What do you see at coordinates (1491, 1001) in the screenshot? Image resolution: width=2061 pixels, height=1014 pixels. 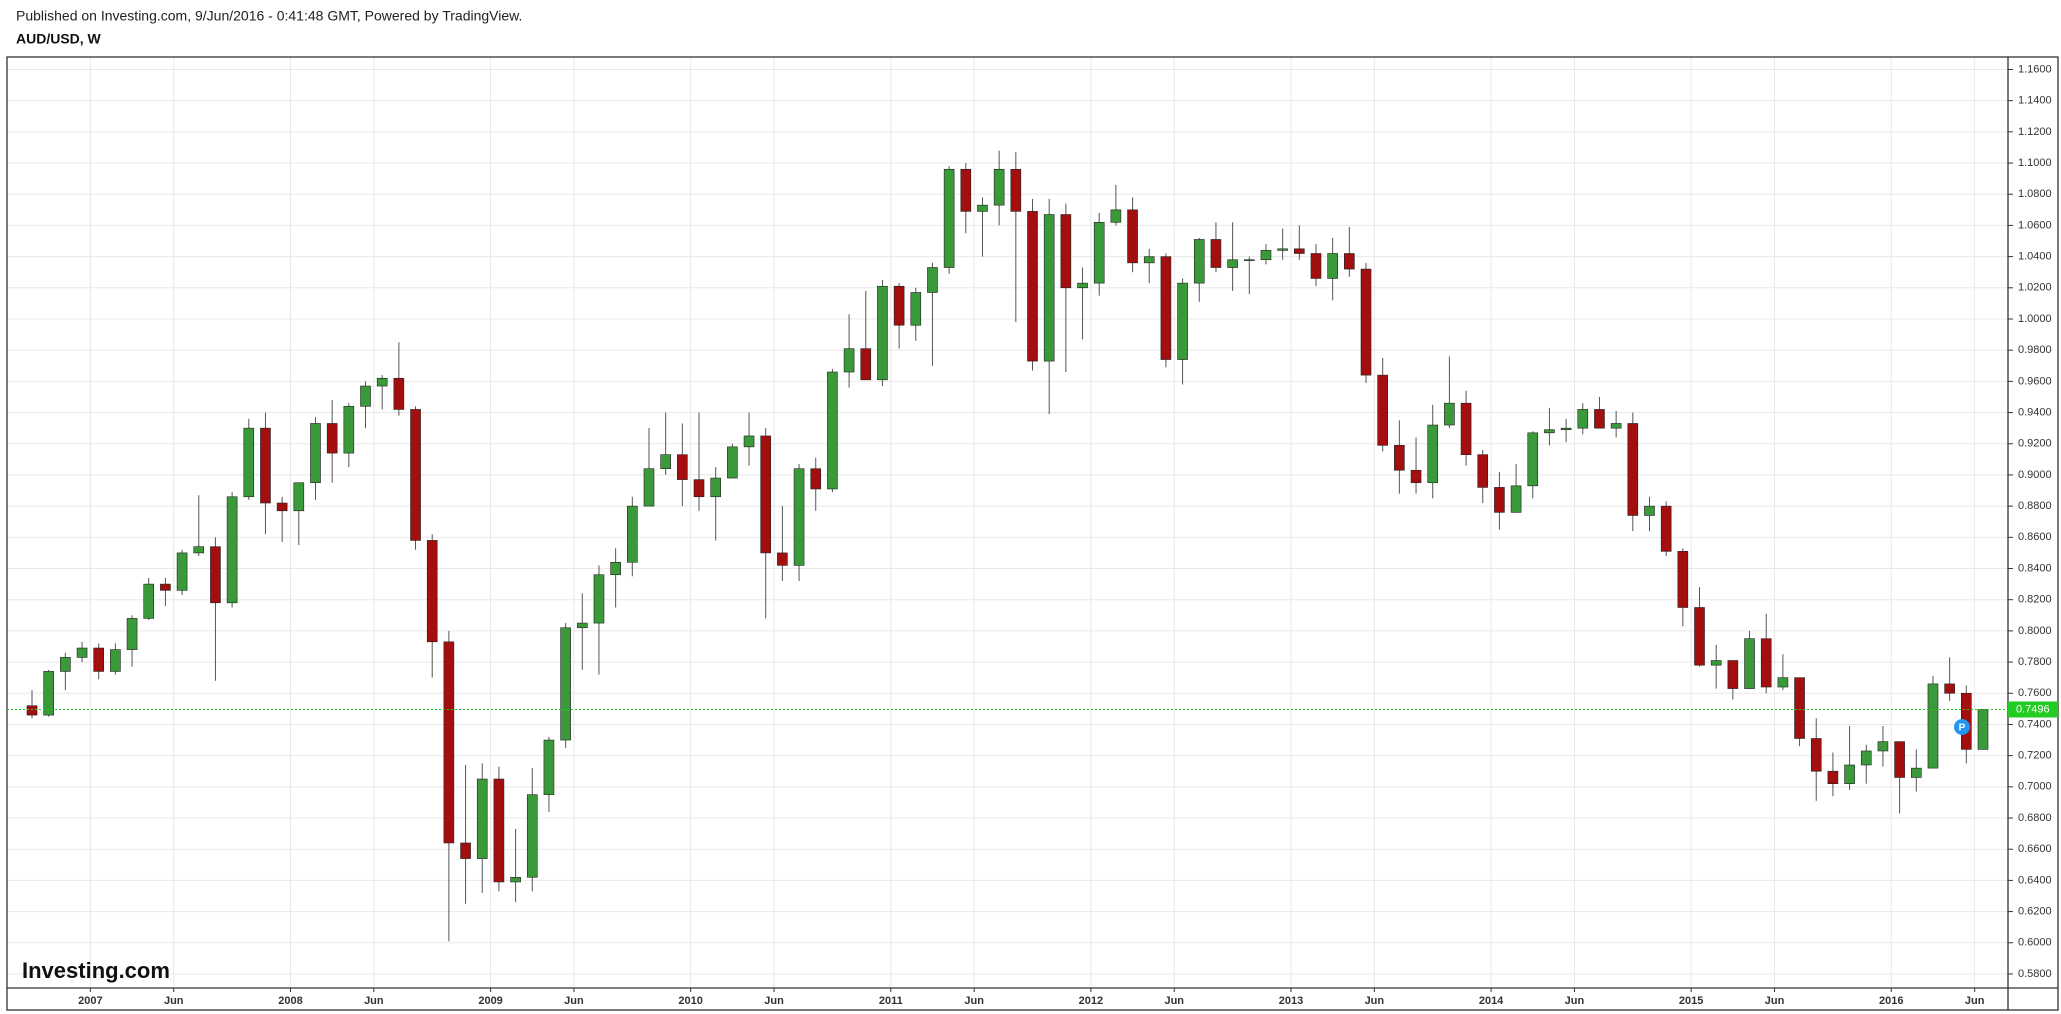 I see `x-tick-label: 2014` at bounding box center [1491, 1001].